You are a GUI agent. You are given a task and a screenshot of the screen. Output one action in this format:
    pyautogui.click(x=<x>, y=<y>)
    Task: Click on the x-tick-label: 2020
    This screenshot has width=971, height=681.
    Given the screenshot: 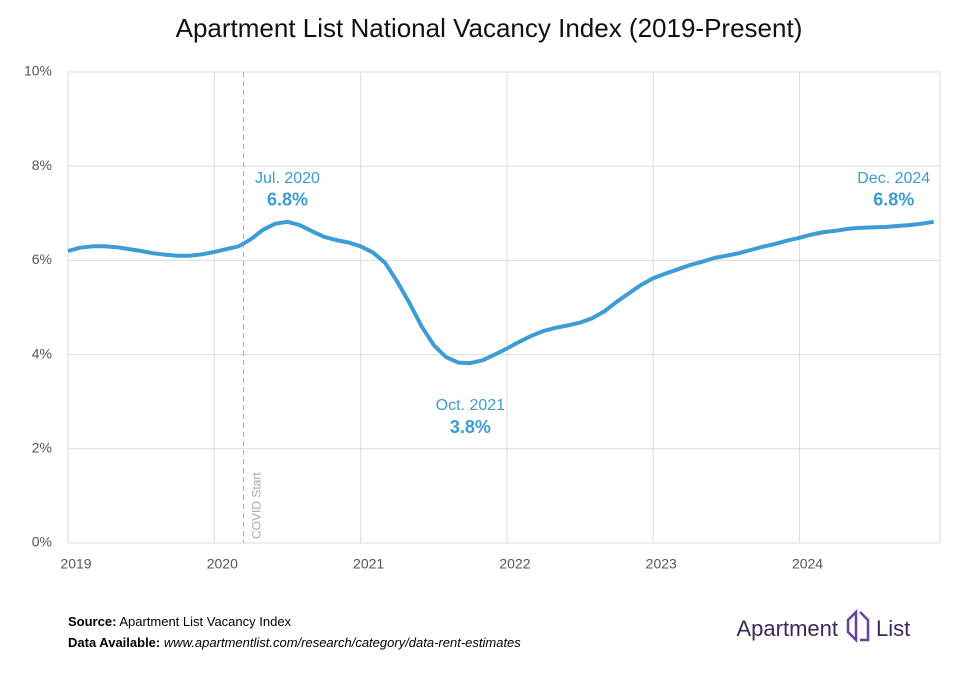 What is the action you would take?
    pyautogui.click(x=222, y=564)
    